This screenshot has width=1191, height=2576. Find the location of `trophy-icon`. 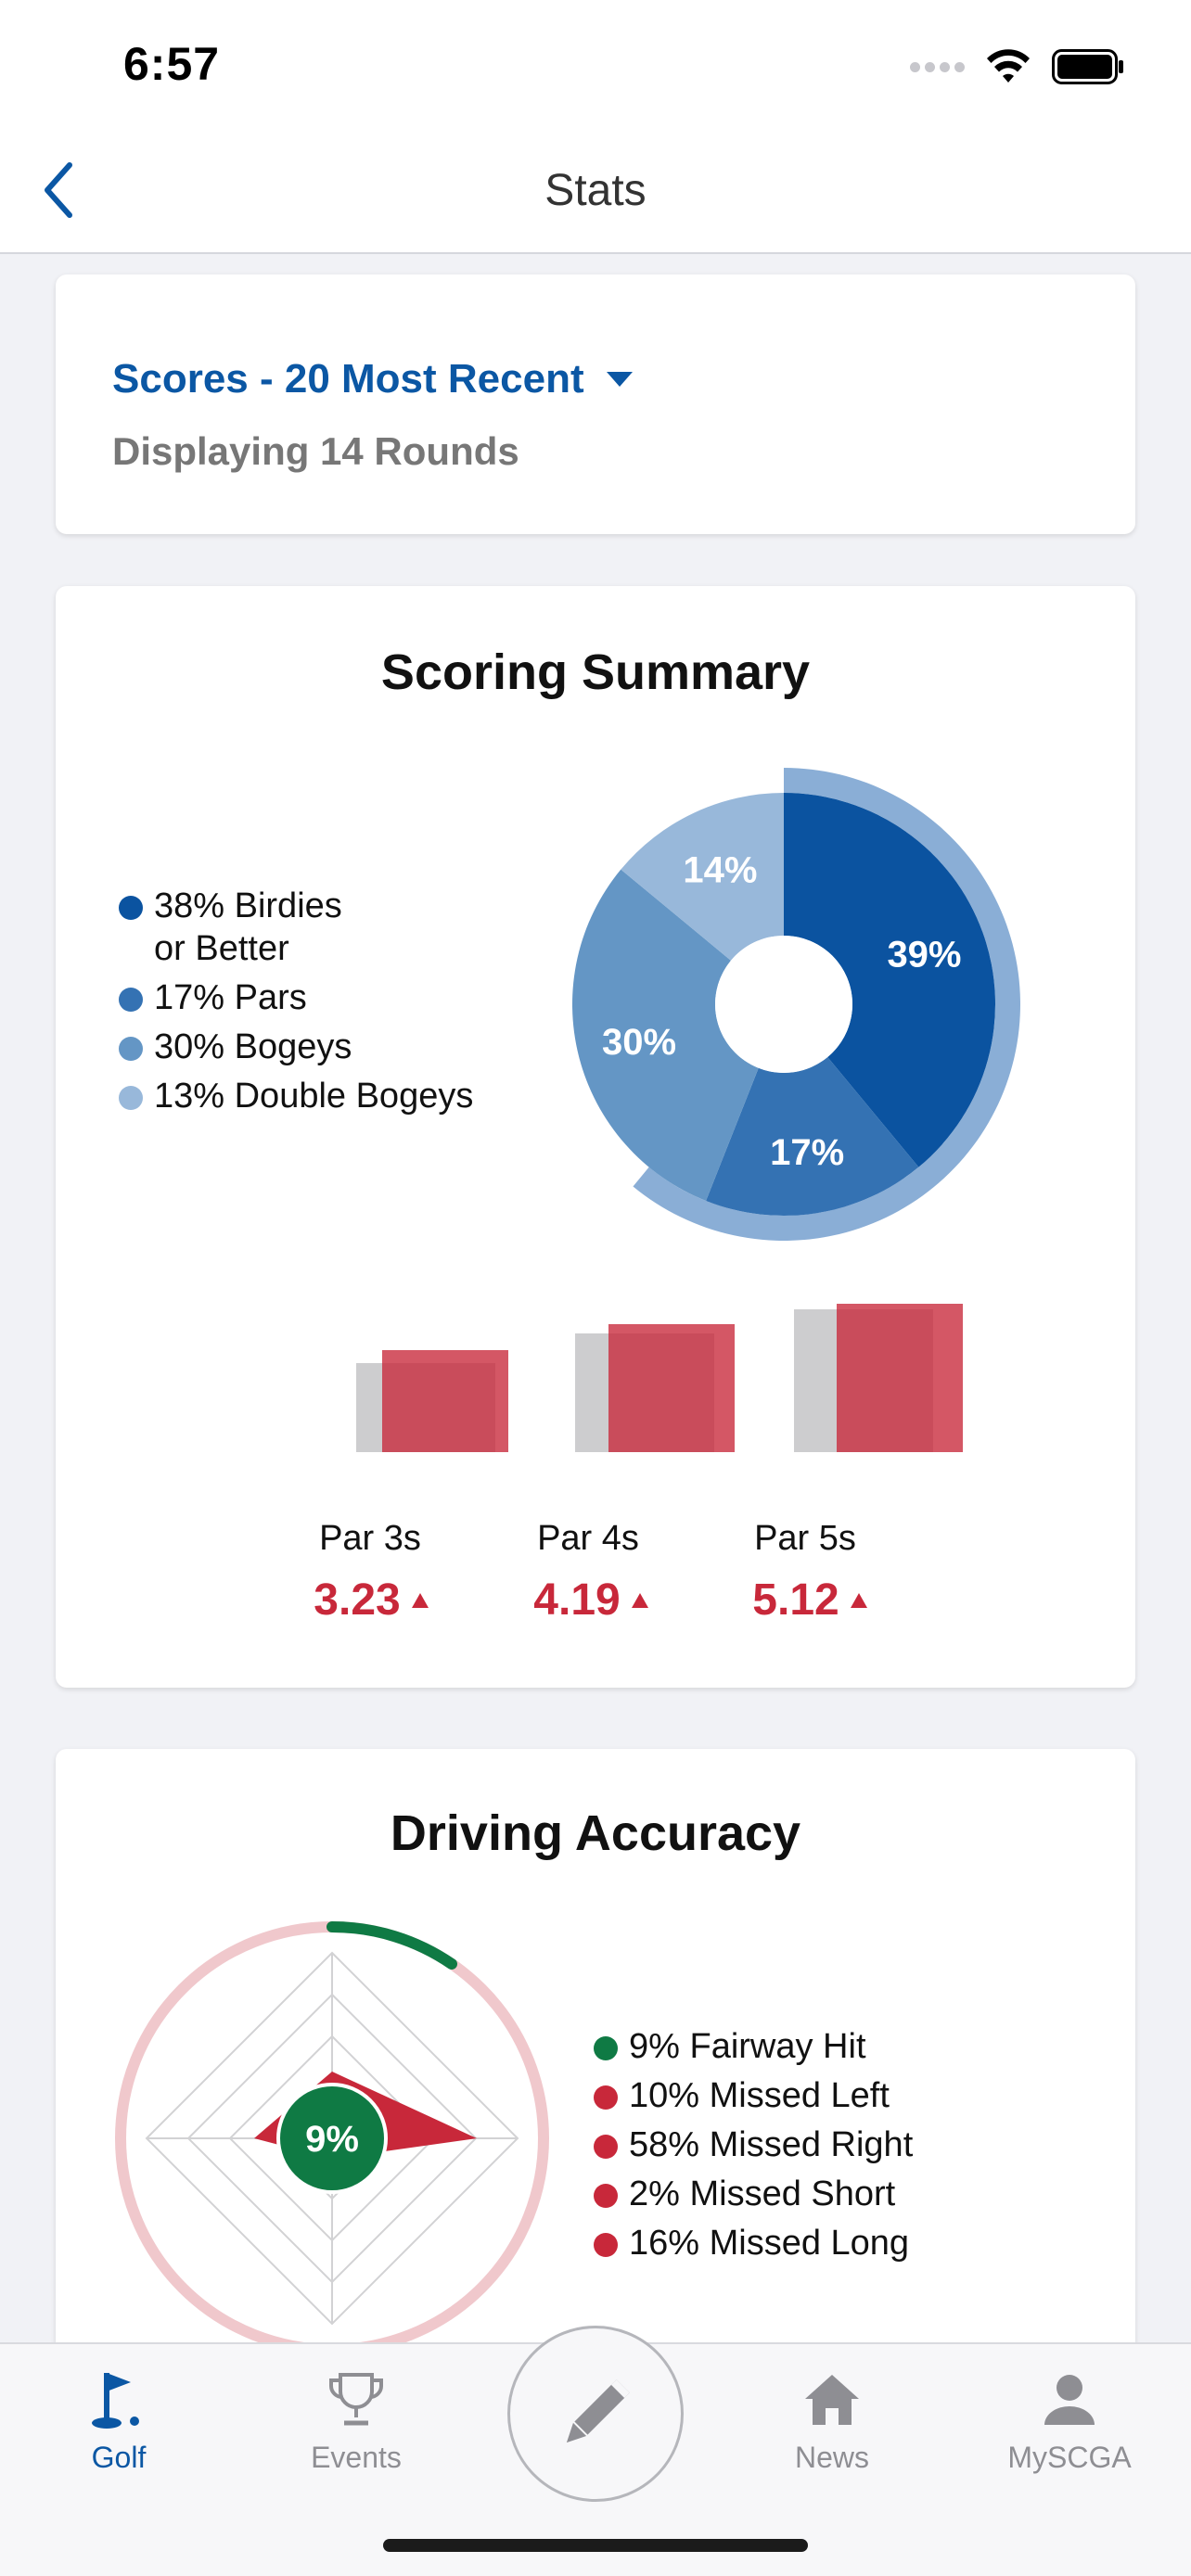

trophy-icon is located at coordinates (356, 2400).